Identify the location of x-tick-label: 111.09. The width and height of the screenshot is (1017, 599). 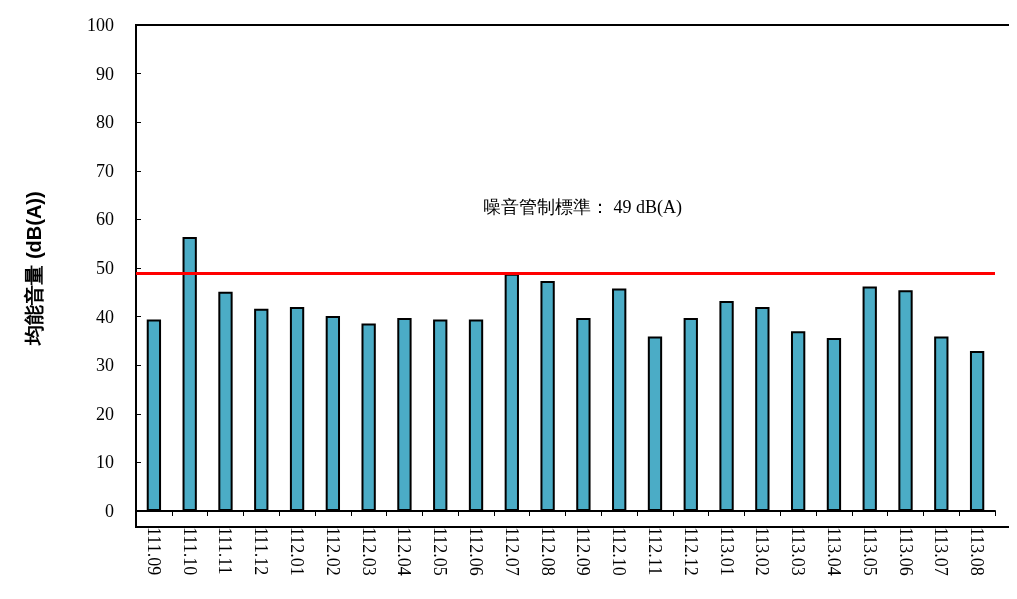
(153, 551).